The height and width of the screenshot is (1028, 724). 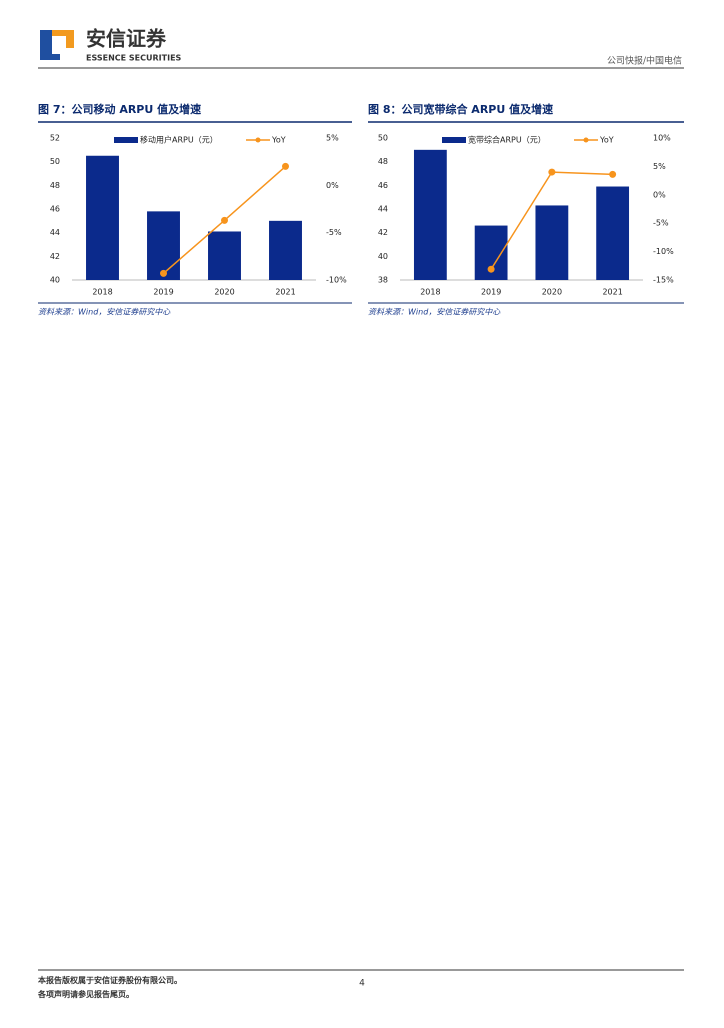 What do you see at coordinates (85, 994) in the screenshot?
I see `footer-text: 各项声明请参见报告尾页。` at bounding box center [85, 994].